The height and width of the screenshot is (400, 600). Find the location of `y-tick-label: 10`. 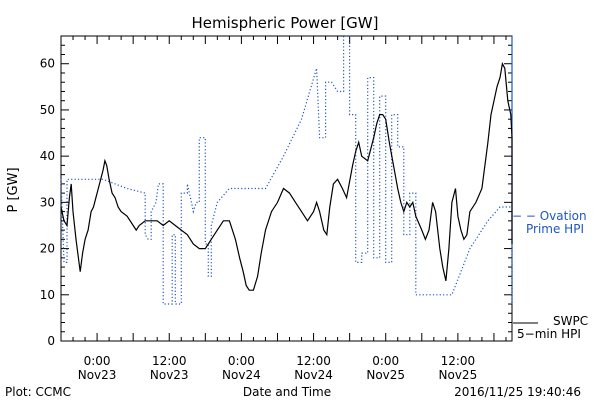

y-tick-label: 10 is located at coordinates (47, 295).